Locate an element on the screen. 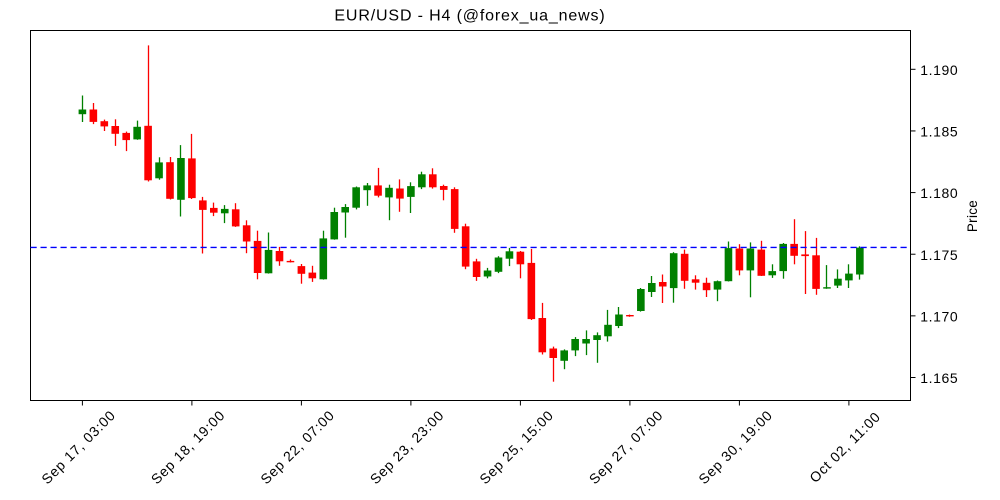 The image size is (1000, 500). svg-text: EUR/USD - H4 (@forex_ua_news) is located at coordinates (469, 16).